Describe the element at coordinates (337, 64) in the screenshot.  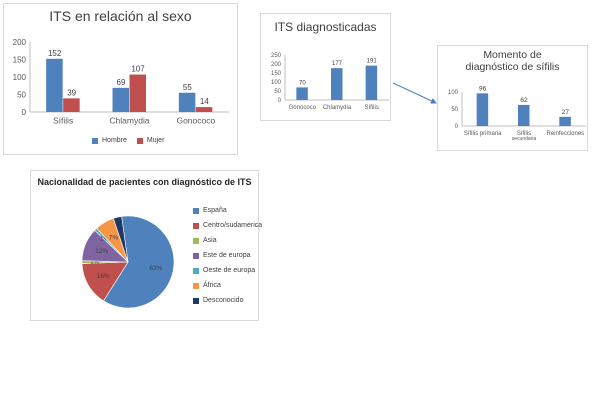
I see `data-label-chlamydia: 177` at that location.